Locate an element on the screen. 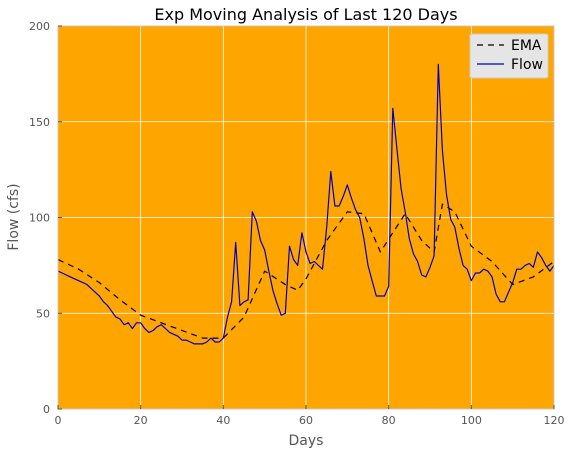  x-tick-label: 40 is located at coordinates (223, 420).